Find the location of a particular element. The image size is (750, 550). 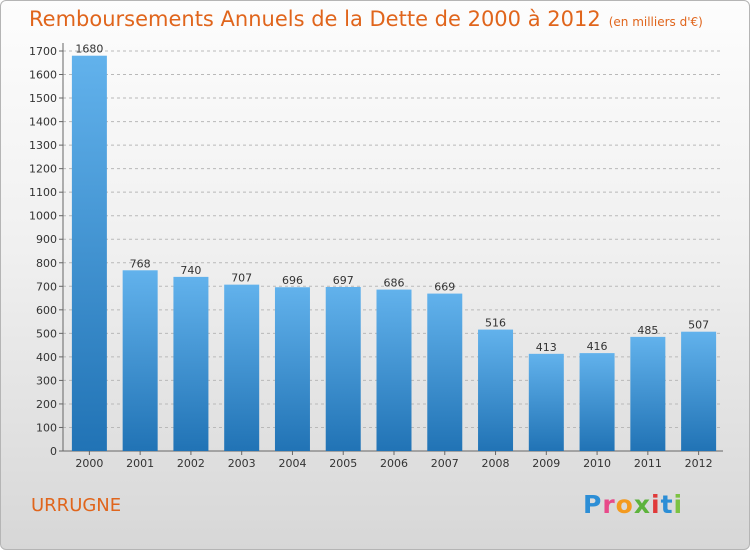

x-tick-label: 2003 is located at coordinates (242, 463).